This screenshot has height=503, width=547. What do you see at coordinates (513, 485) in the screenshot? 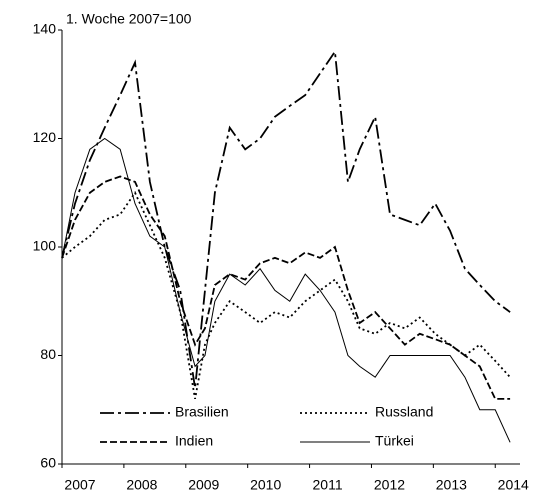
I see `x-tick-label: 2014` at bounding box center [513, 485].